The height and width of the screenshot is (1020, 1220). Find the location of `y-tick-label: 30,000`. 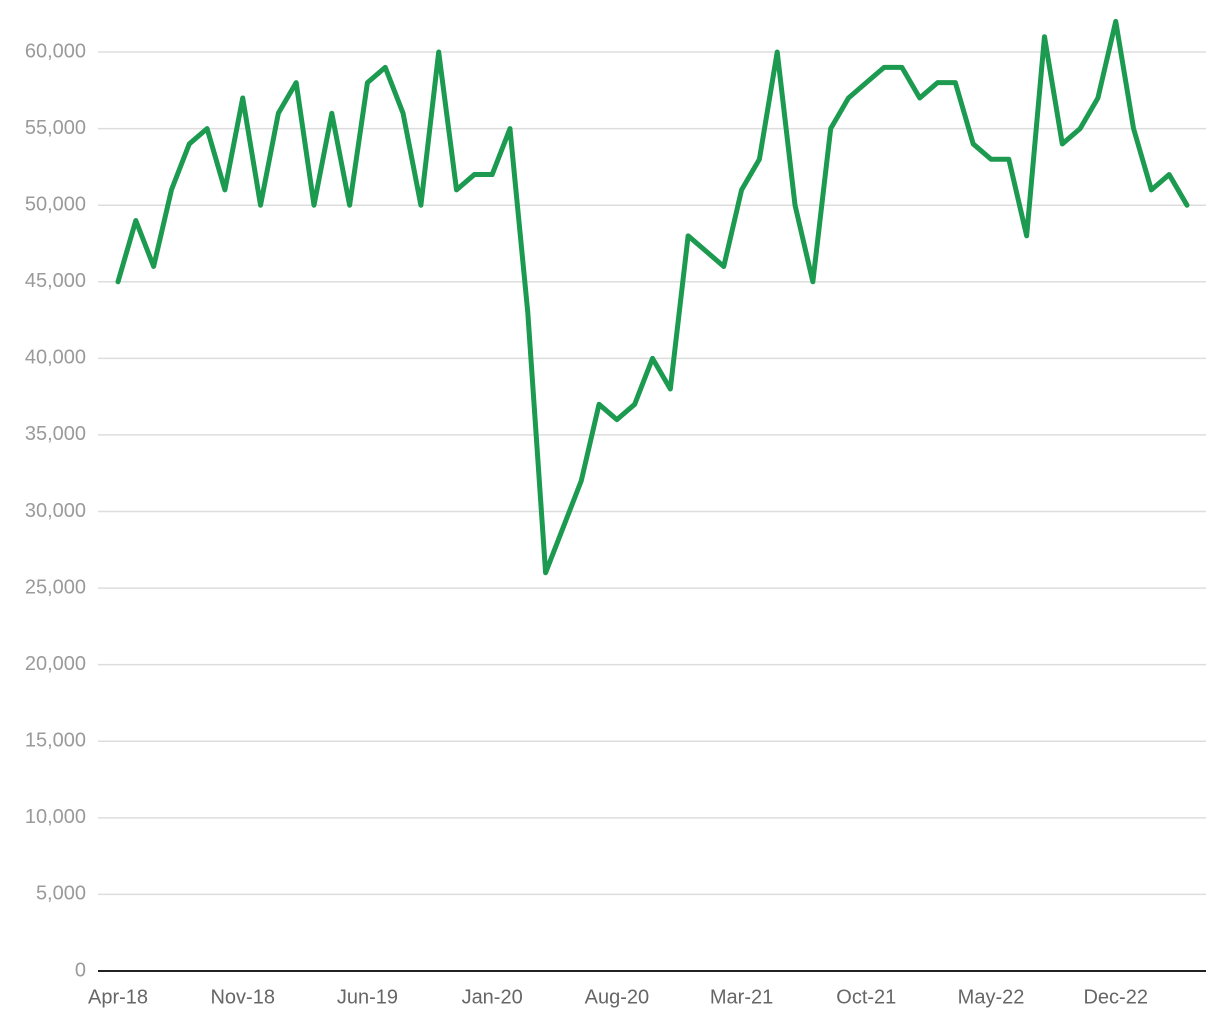

y-tick-label: 30,000 is located at coordinates (55, 511).